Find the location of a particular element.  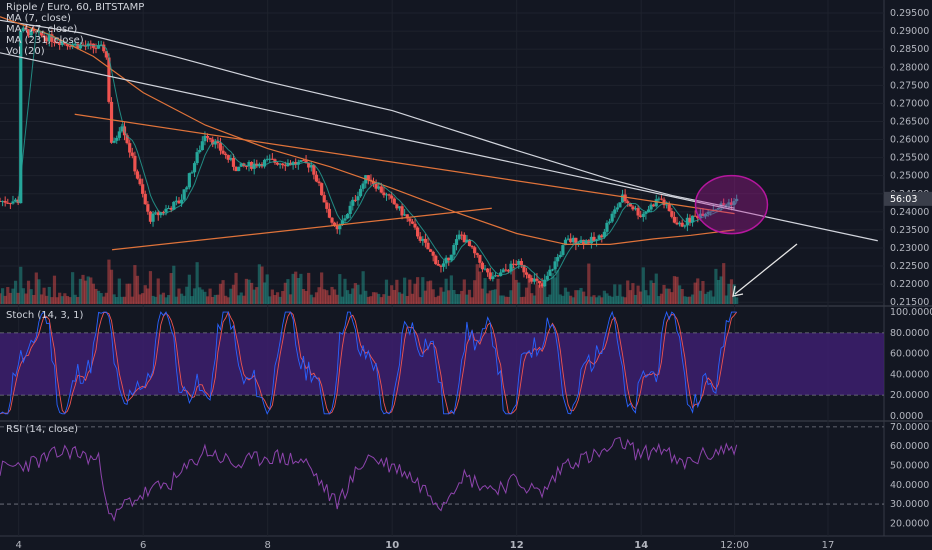

rsi-tick-label: 70.0000 is located at coordinates (909, 427).